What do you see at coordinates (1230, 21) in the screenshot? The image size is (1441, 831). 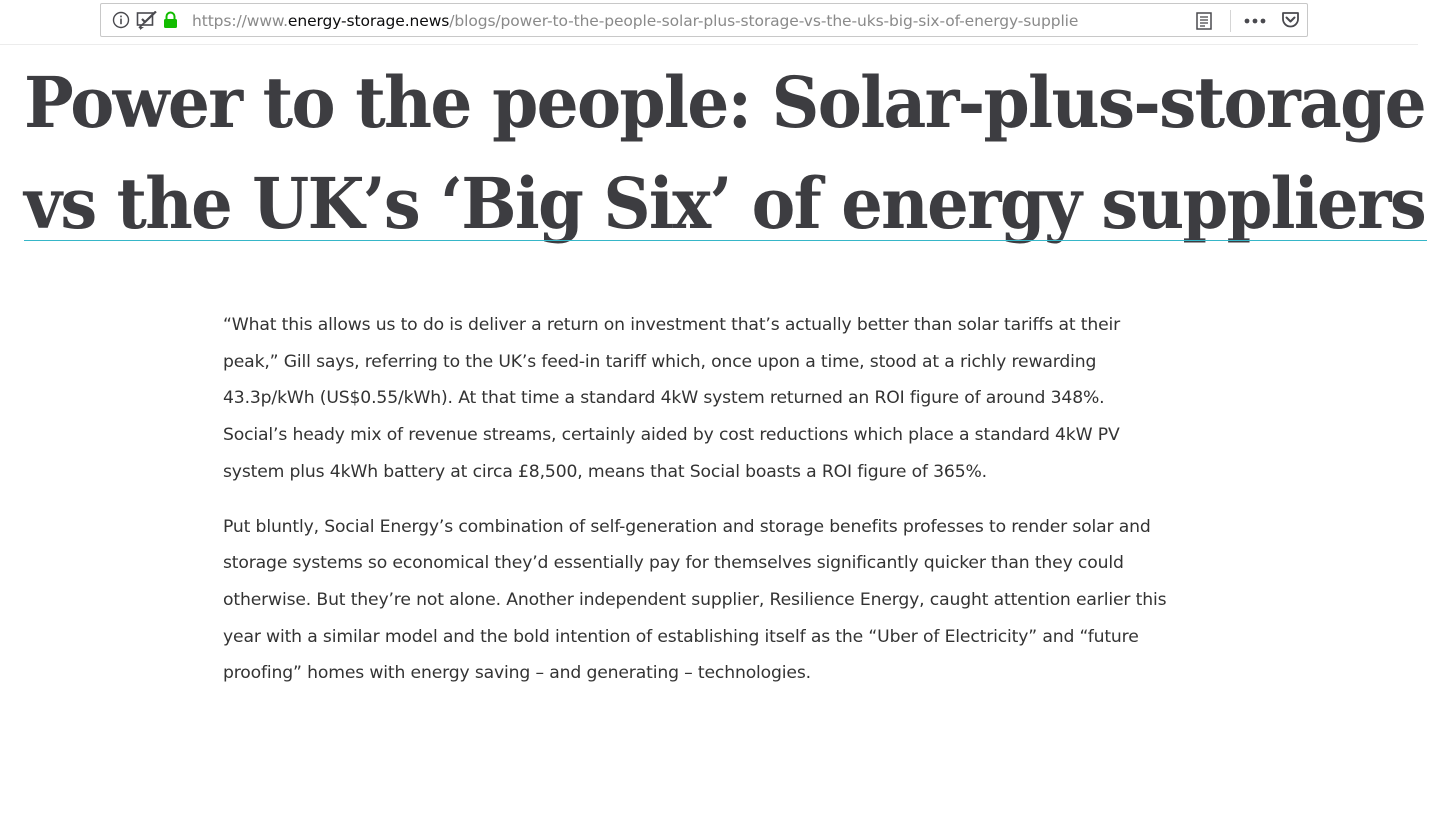 I see `url-bar-divider` at bounding box center [1230, 21].